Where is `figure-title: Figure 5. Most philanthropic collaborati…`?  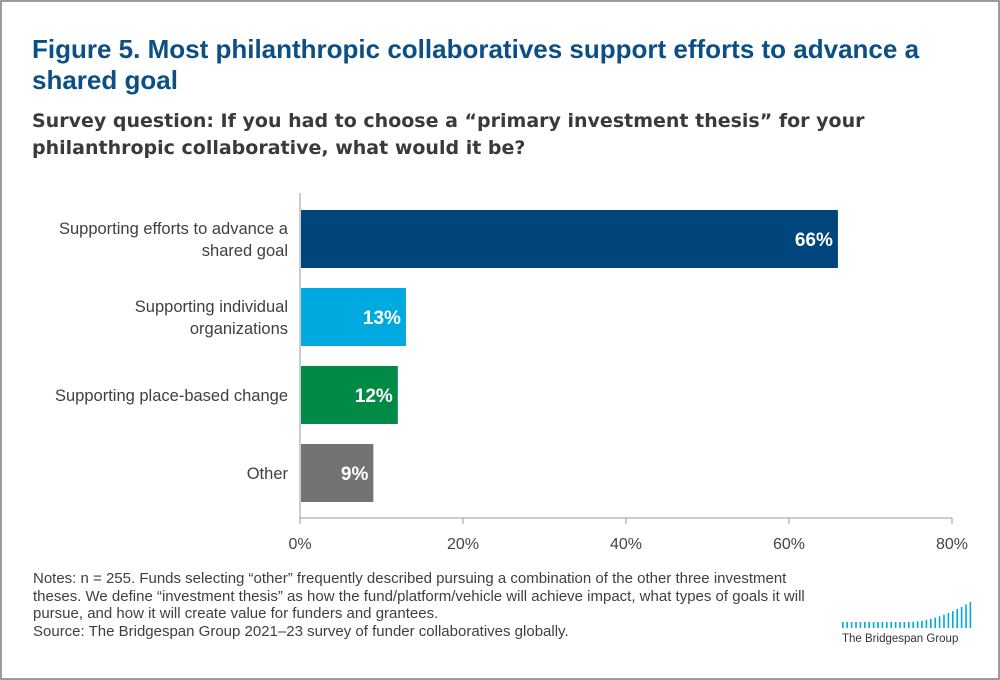 figure-title: Figure 5. Most philanthropic collaborati… is located at coordinates (476, 64).